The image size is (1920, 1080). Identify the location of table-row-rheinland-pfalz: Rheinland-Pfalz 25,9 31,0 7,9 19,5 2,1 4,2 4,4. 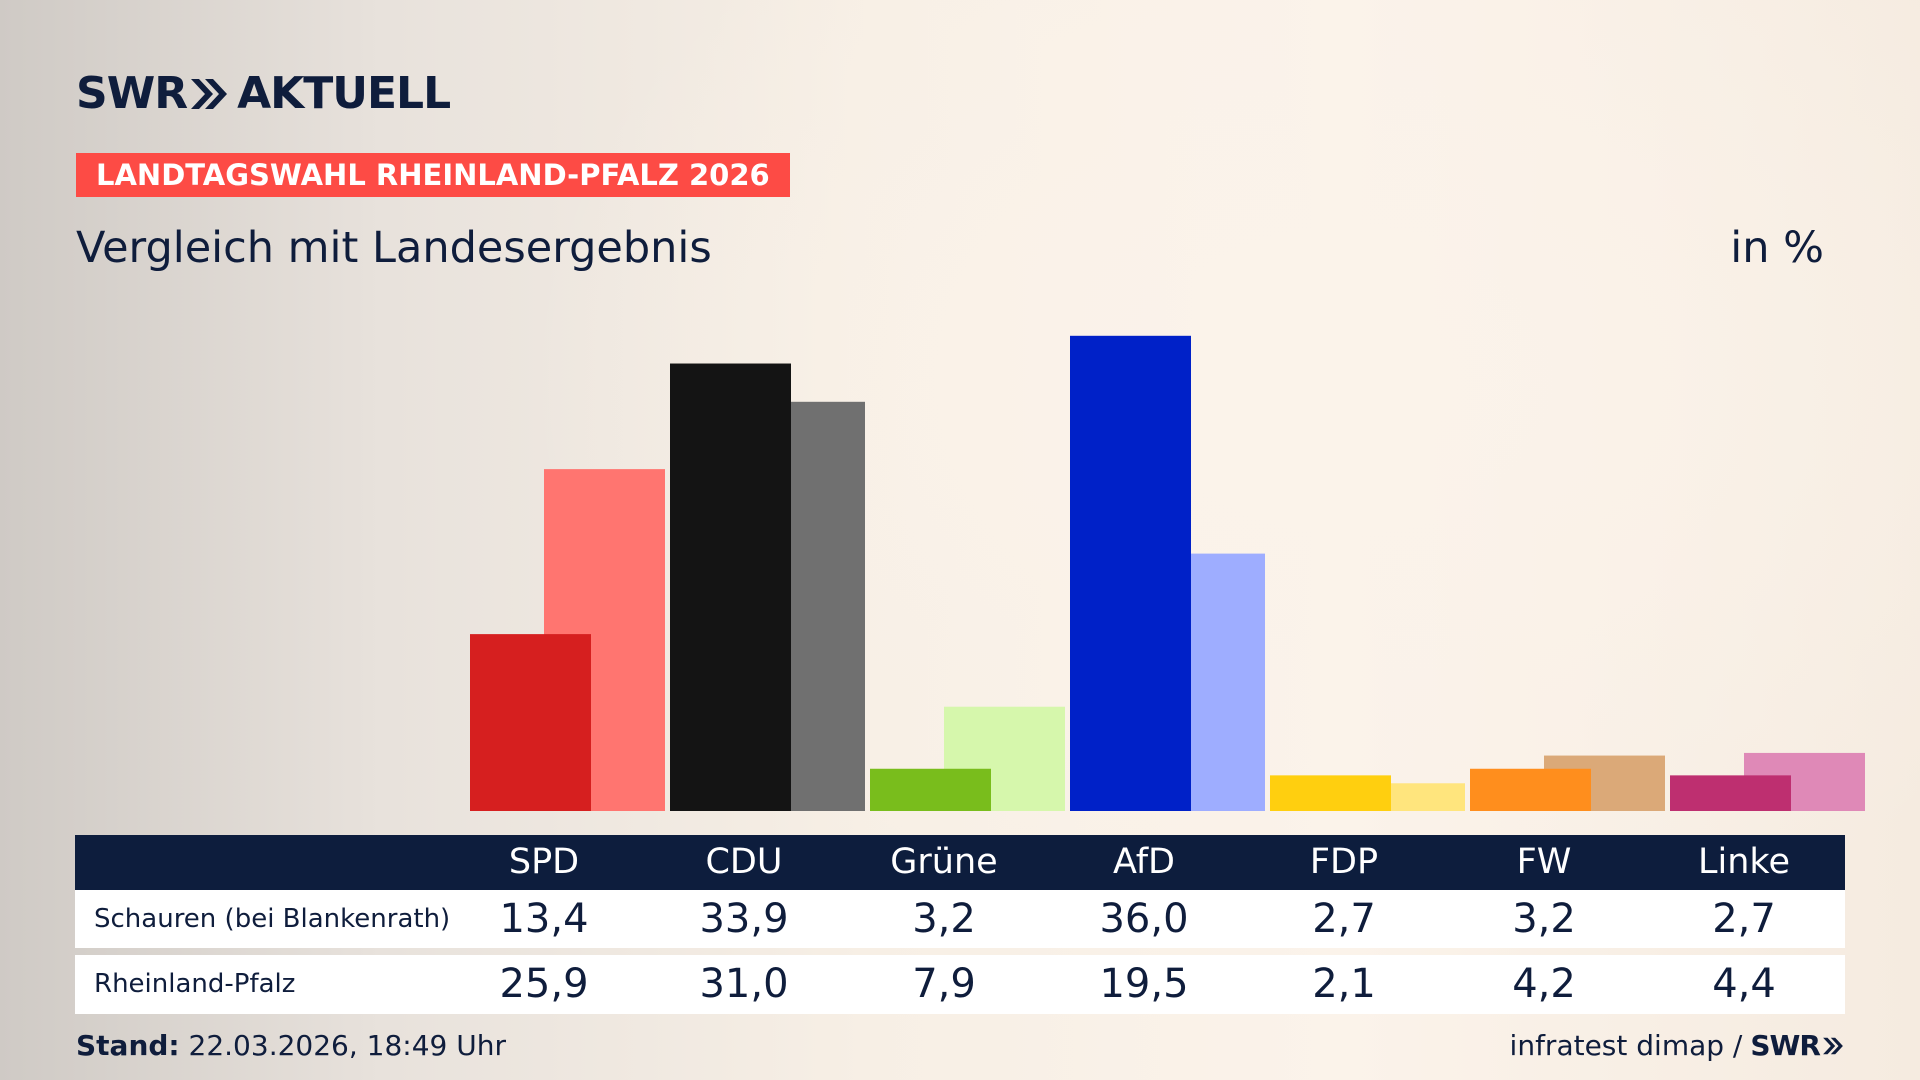
(960, 984).